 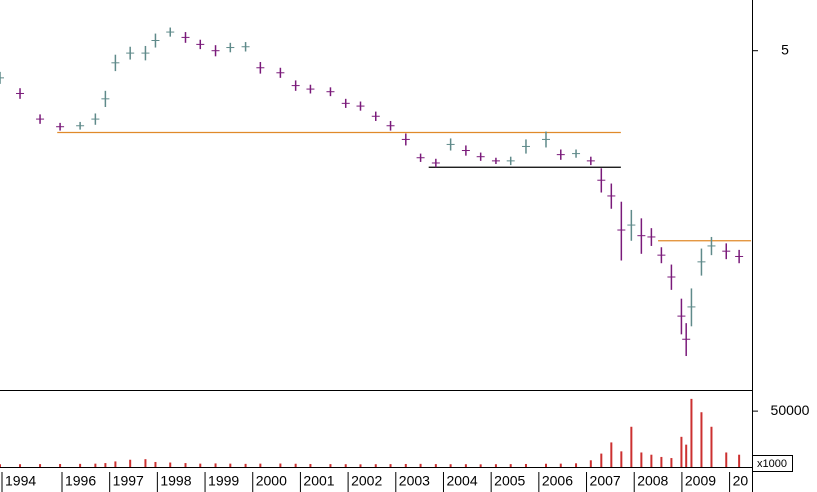 What do you see at coordinates (175, 481) in the screenshot?
I see `x-tick-label: 1998` at bounding box center [175, 481].